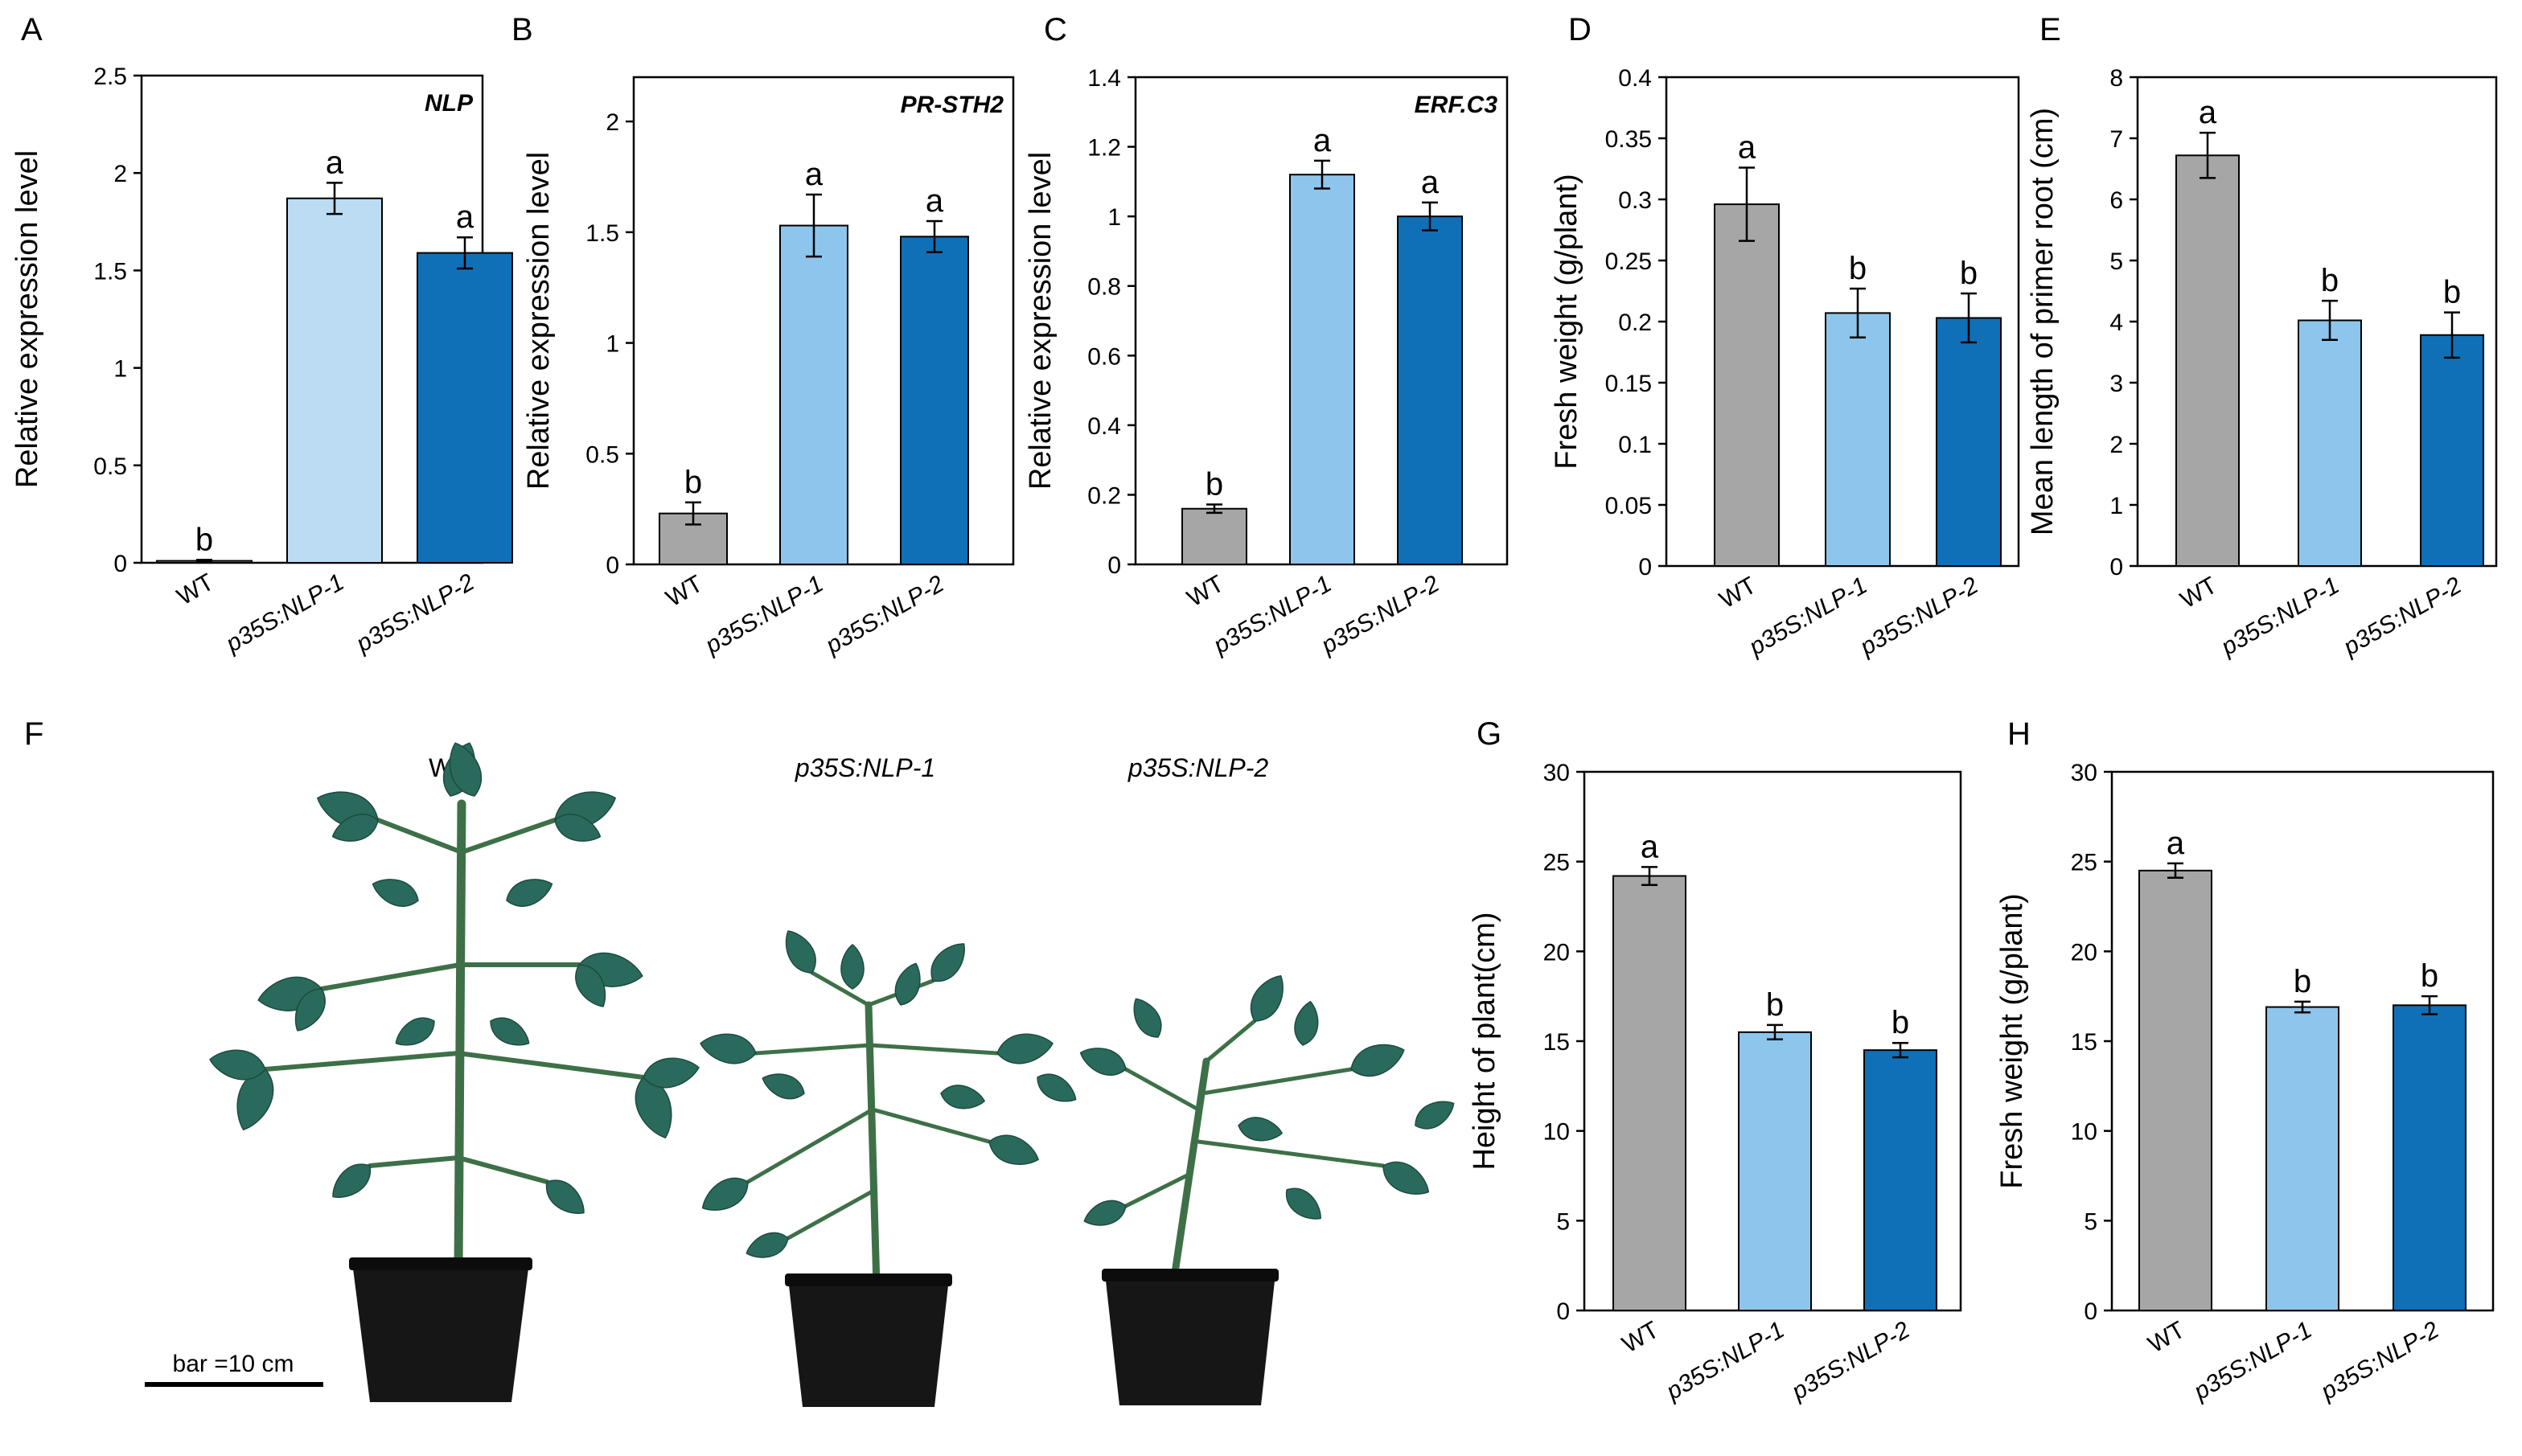  I want to click on y-tick-label-d: 0.35, so click(1628, 139).